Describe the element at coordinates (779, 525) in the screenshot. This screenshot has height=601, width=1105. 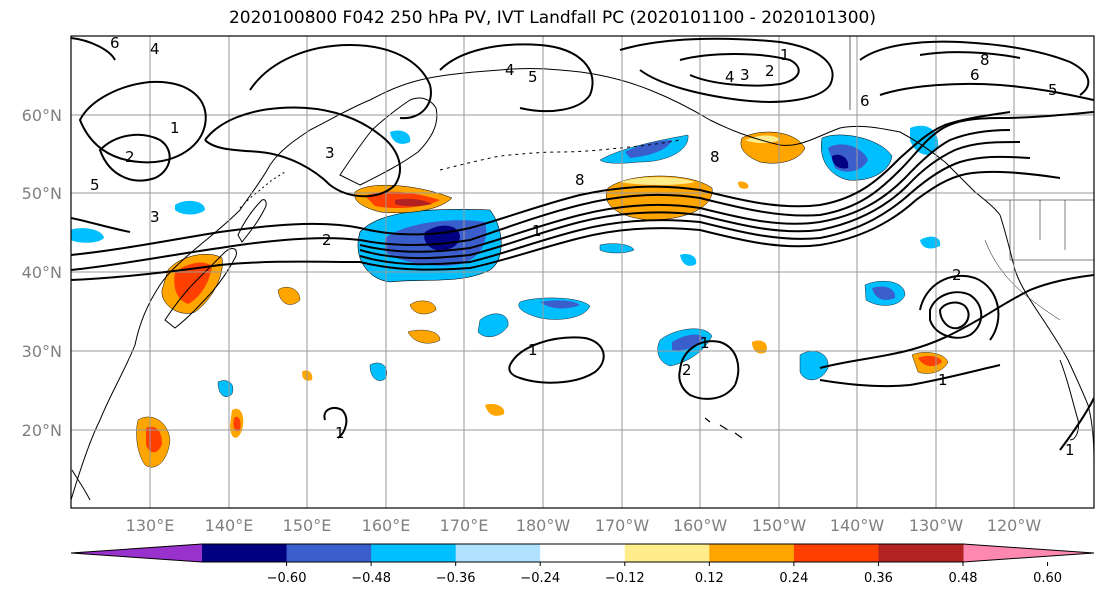
I see `lon-label: 150°W` at that location.